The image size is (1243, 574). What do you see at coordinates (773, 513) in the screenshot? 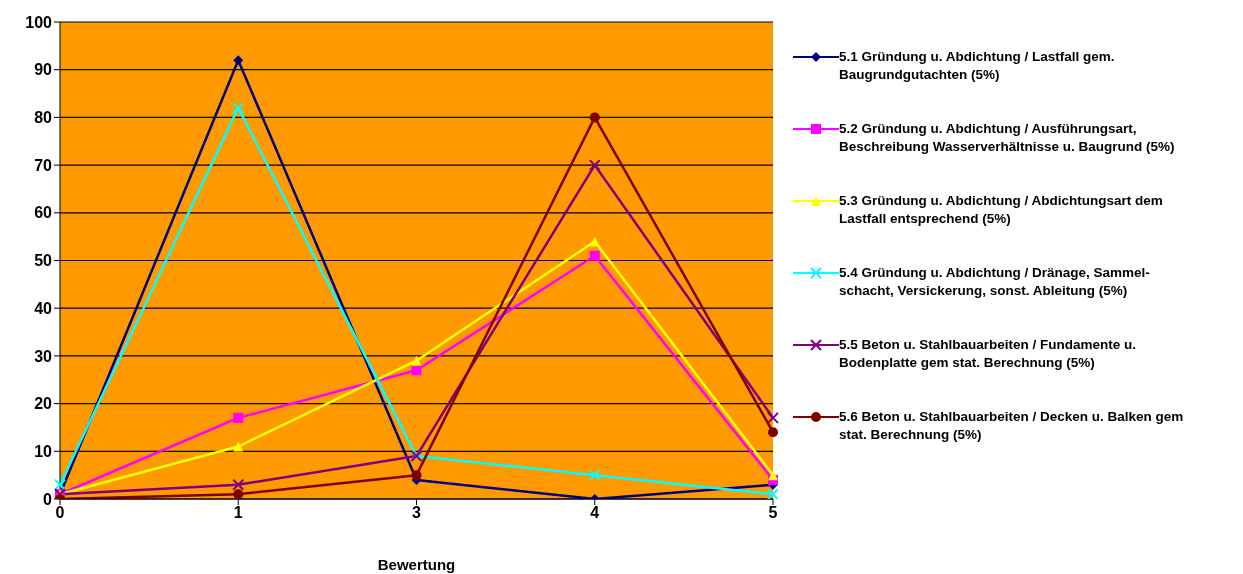
I see `x-tick-label: 5` at bounding box center [773, 513].